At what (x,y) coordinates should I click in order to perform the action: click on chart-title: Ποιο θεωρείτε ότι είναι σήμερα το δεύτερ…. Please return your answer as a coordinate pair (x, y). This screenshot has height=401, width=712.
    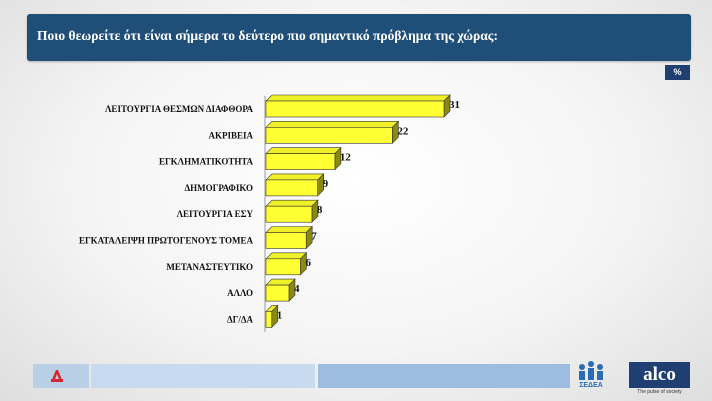
    Looking at the image, I should click on (267, 35).